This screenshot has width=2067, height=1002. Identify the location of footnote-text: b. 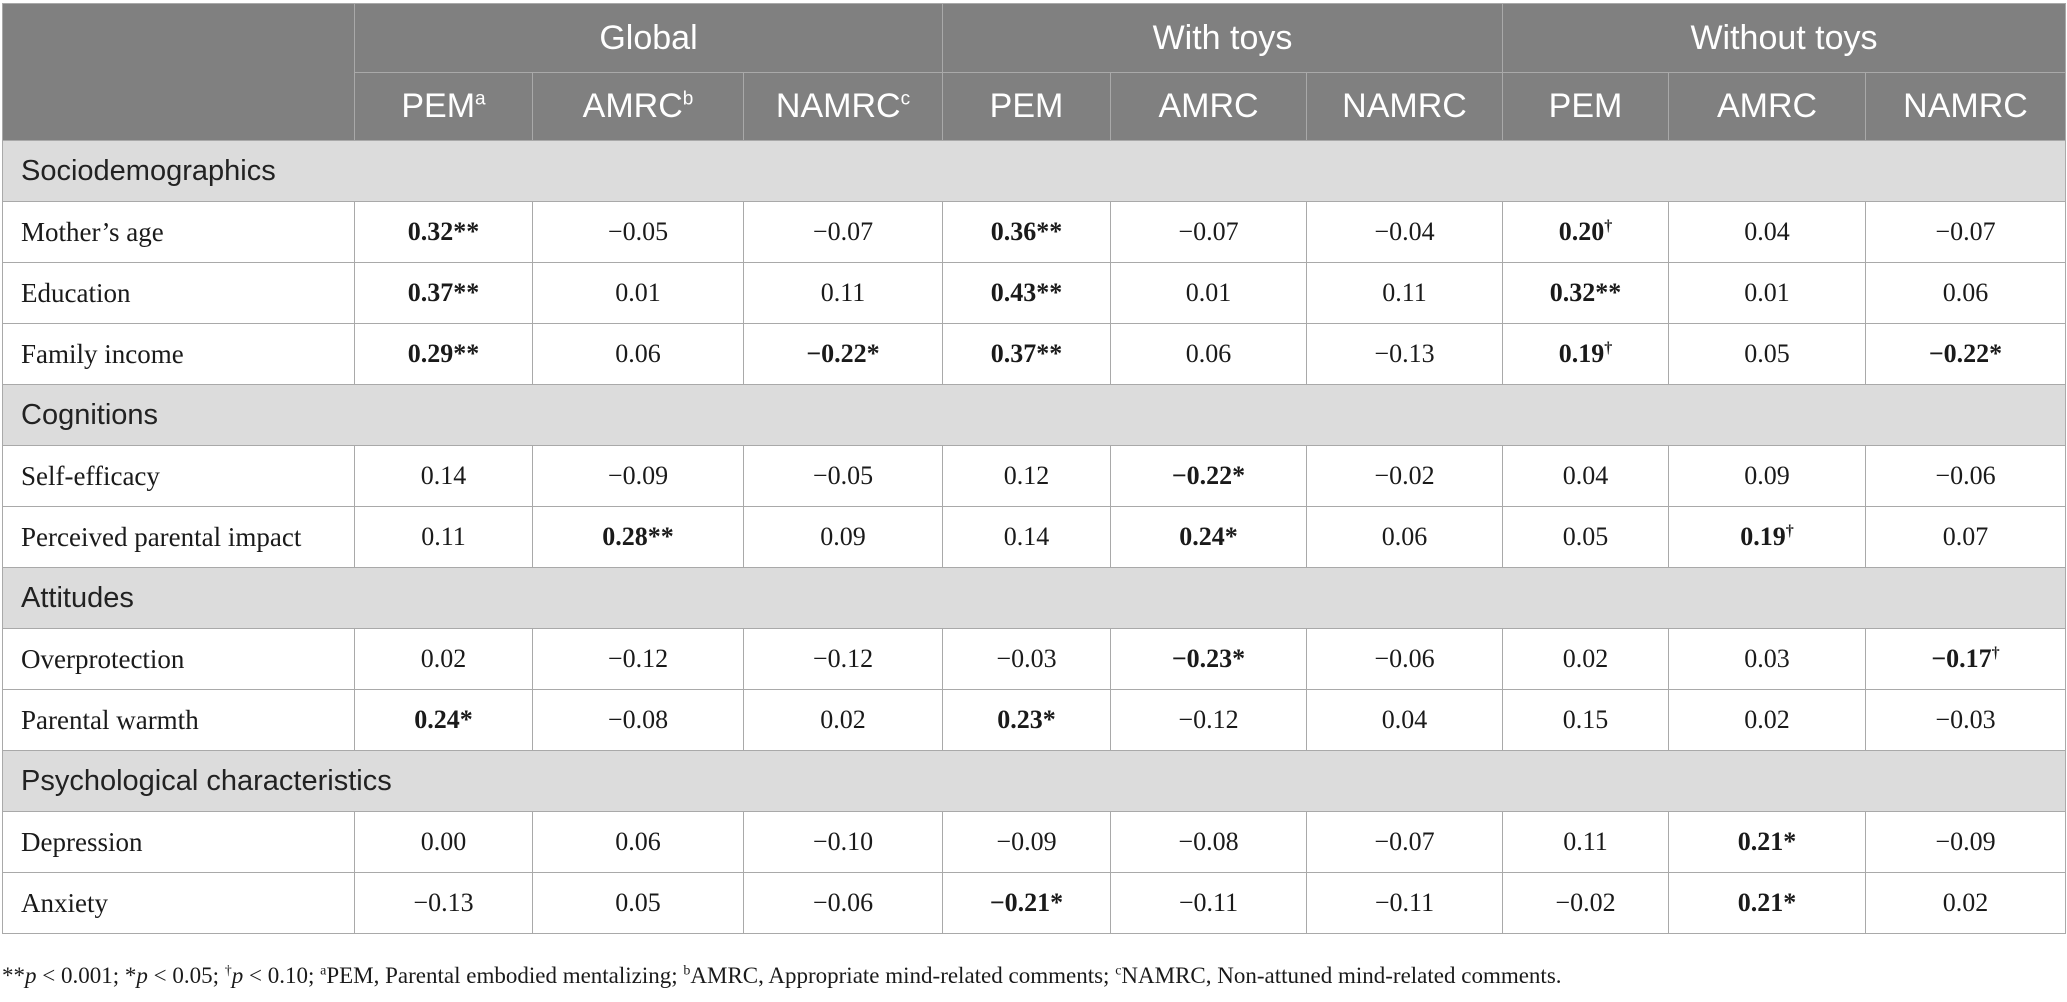
(687, 971).